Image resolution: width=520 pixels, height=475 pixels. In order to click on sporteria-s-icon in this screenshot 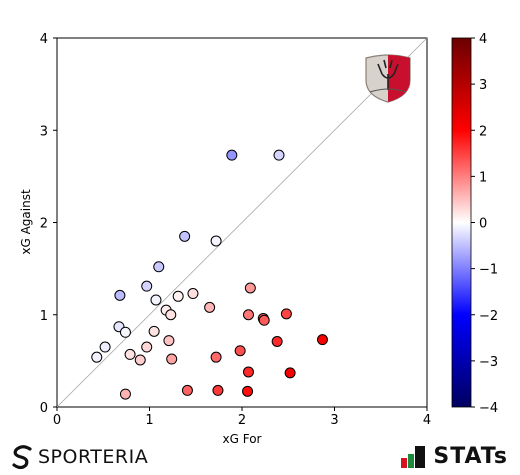, I will do `click(22, 457)`.